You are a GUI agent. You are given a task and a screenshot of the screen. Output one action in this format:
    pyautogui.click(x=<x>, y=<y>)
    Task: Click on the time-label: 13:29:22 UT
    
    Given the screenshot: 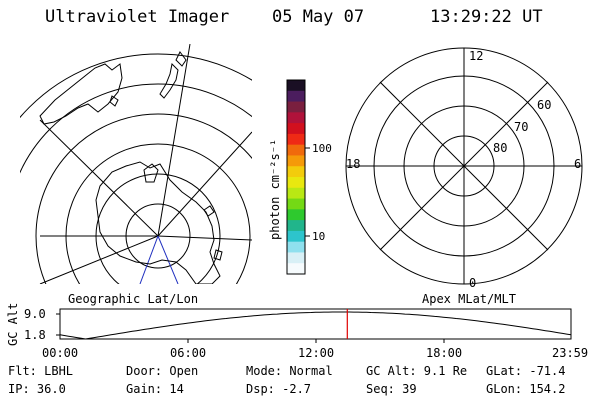 What is the action you would take?
    pyautogui.click(x=486, y=17)
    